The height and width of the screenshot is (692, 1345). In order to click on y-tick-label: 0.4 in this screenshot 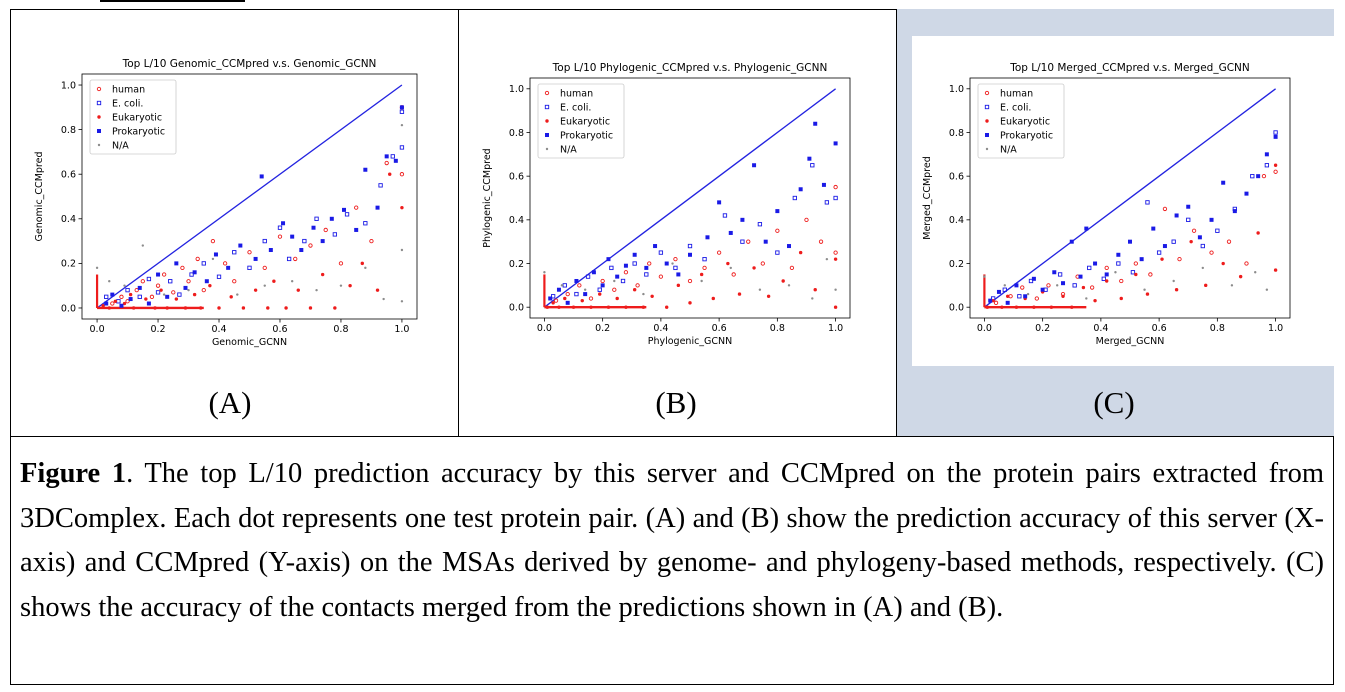, I will do `click(956, 220)`.